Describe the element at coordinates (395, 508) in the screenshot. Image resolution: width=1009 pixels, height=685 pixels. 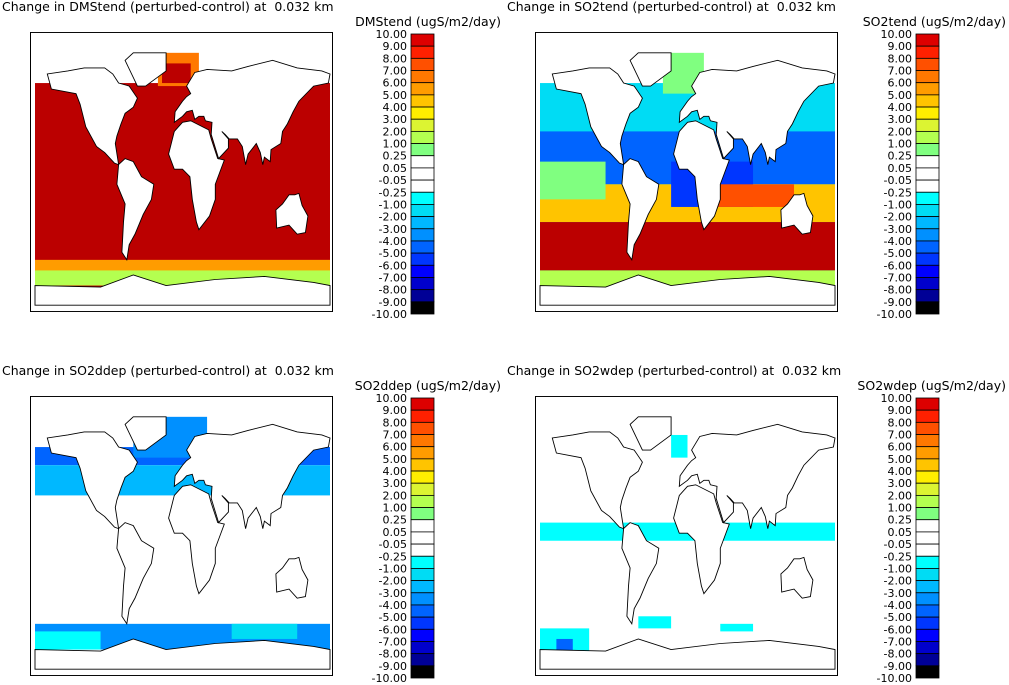
I see `colorbar-tick-label: 1.00` at that location.